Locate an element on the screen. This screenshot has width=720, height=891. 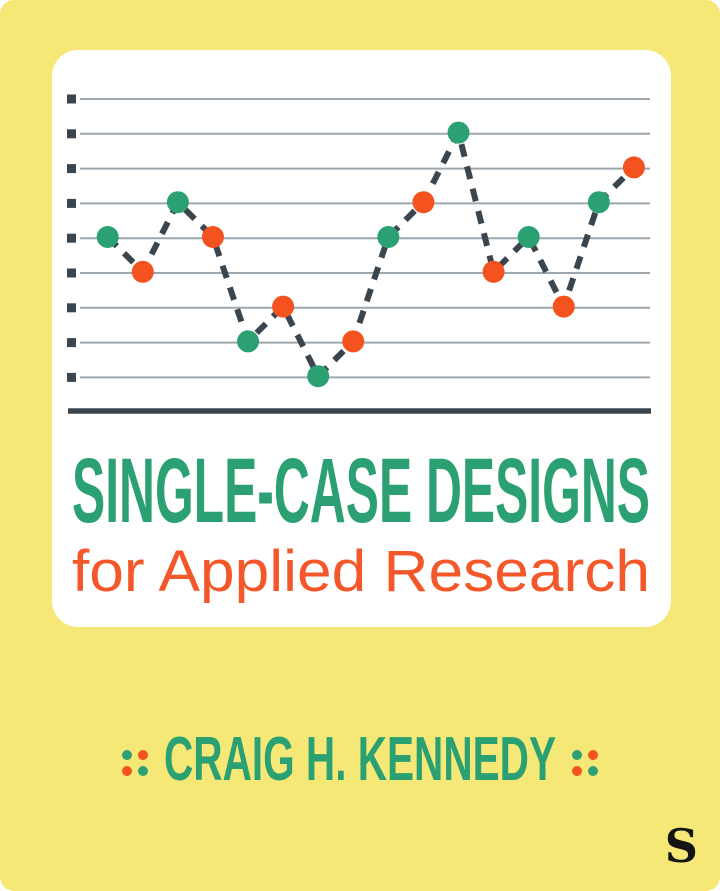
book-title: SINGLE-CASE DESIGNS is located at coordinates (361, 491).